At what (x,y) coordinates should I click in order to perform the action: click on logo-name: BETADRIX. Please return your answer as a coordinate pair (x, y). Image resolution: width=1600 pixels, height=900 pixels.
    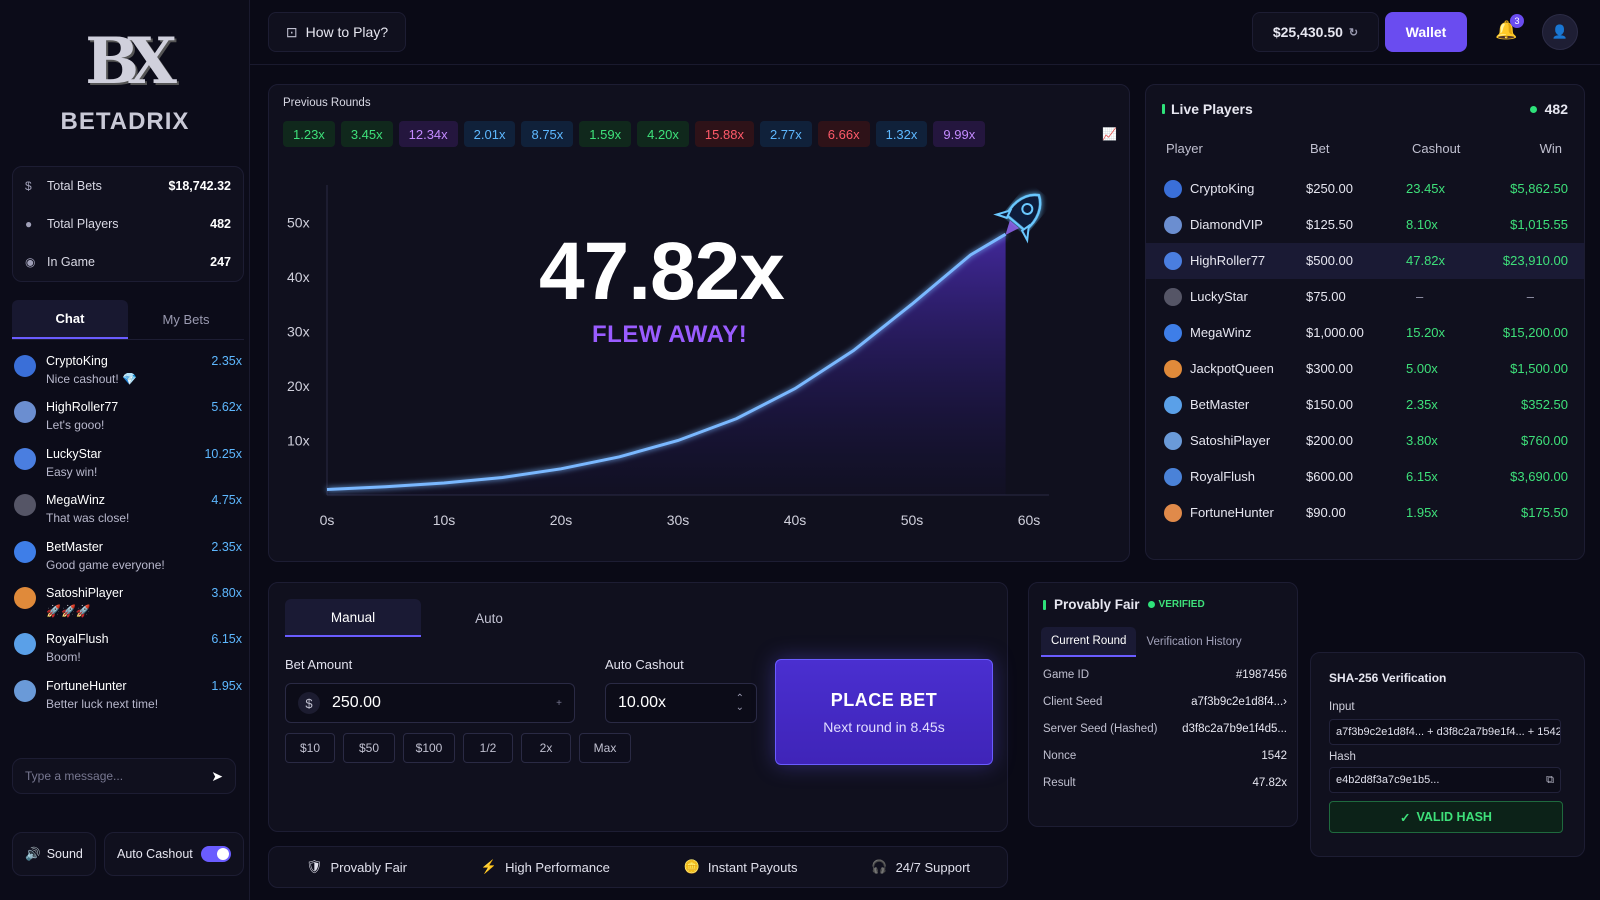
    Looking at the image, I should click on (125, 121).